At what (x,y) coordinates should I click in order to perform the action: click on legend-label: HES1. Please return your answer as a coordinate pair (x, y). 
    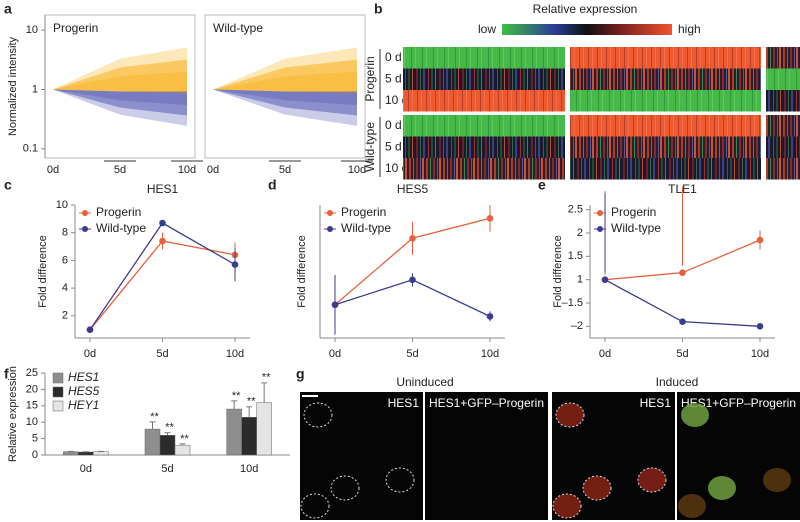
    Looking at the image, I should click on (83, 377).